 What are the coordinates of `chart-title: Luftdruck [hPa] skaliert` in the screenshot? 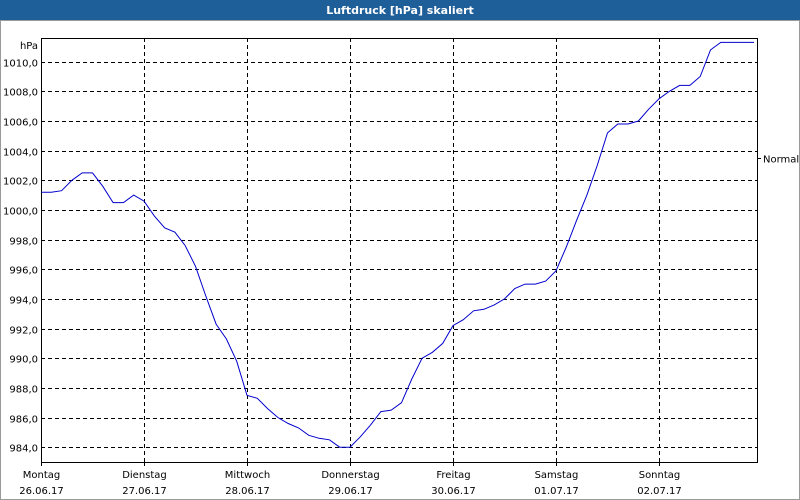 It's located at (400, 10).